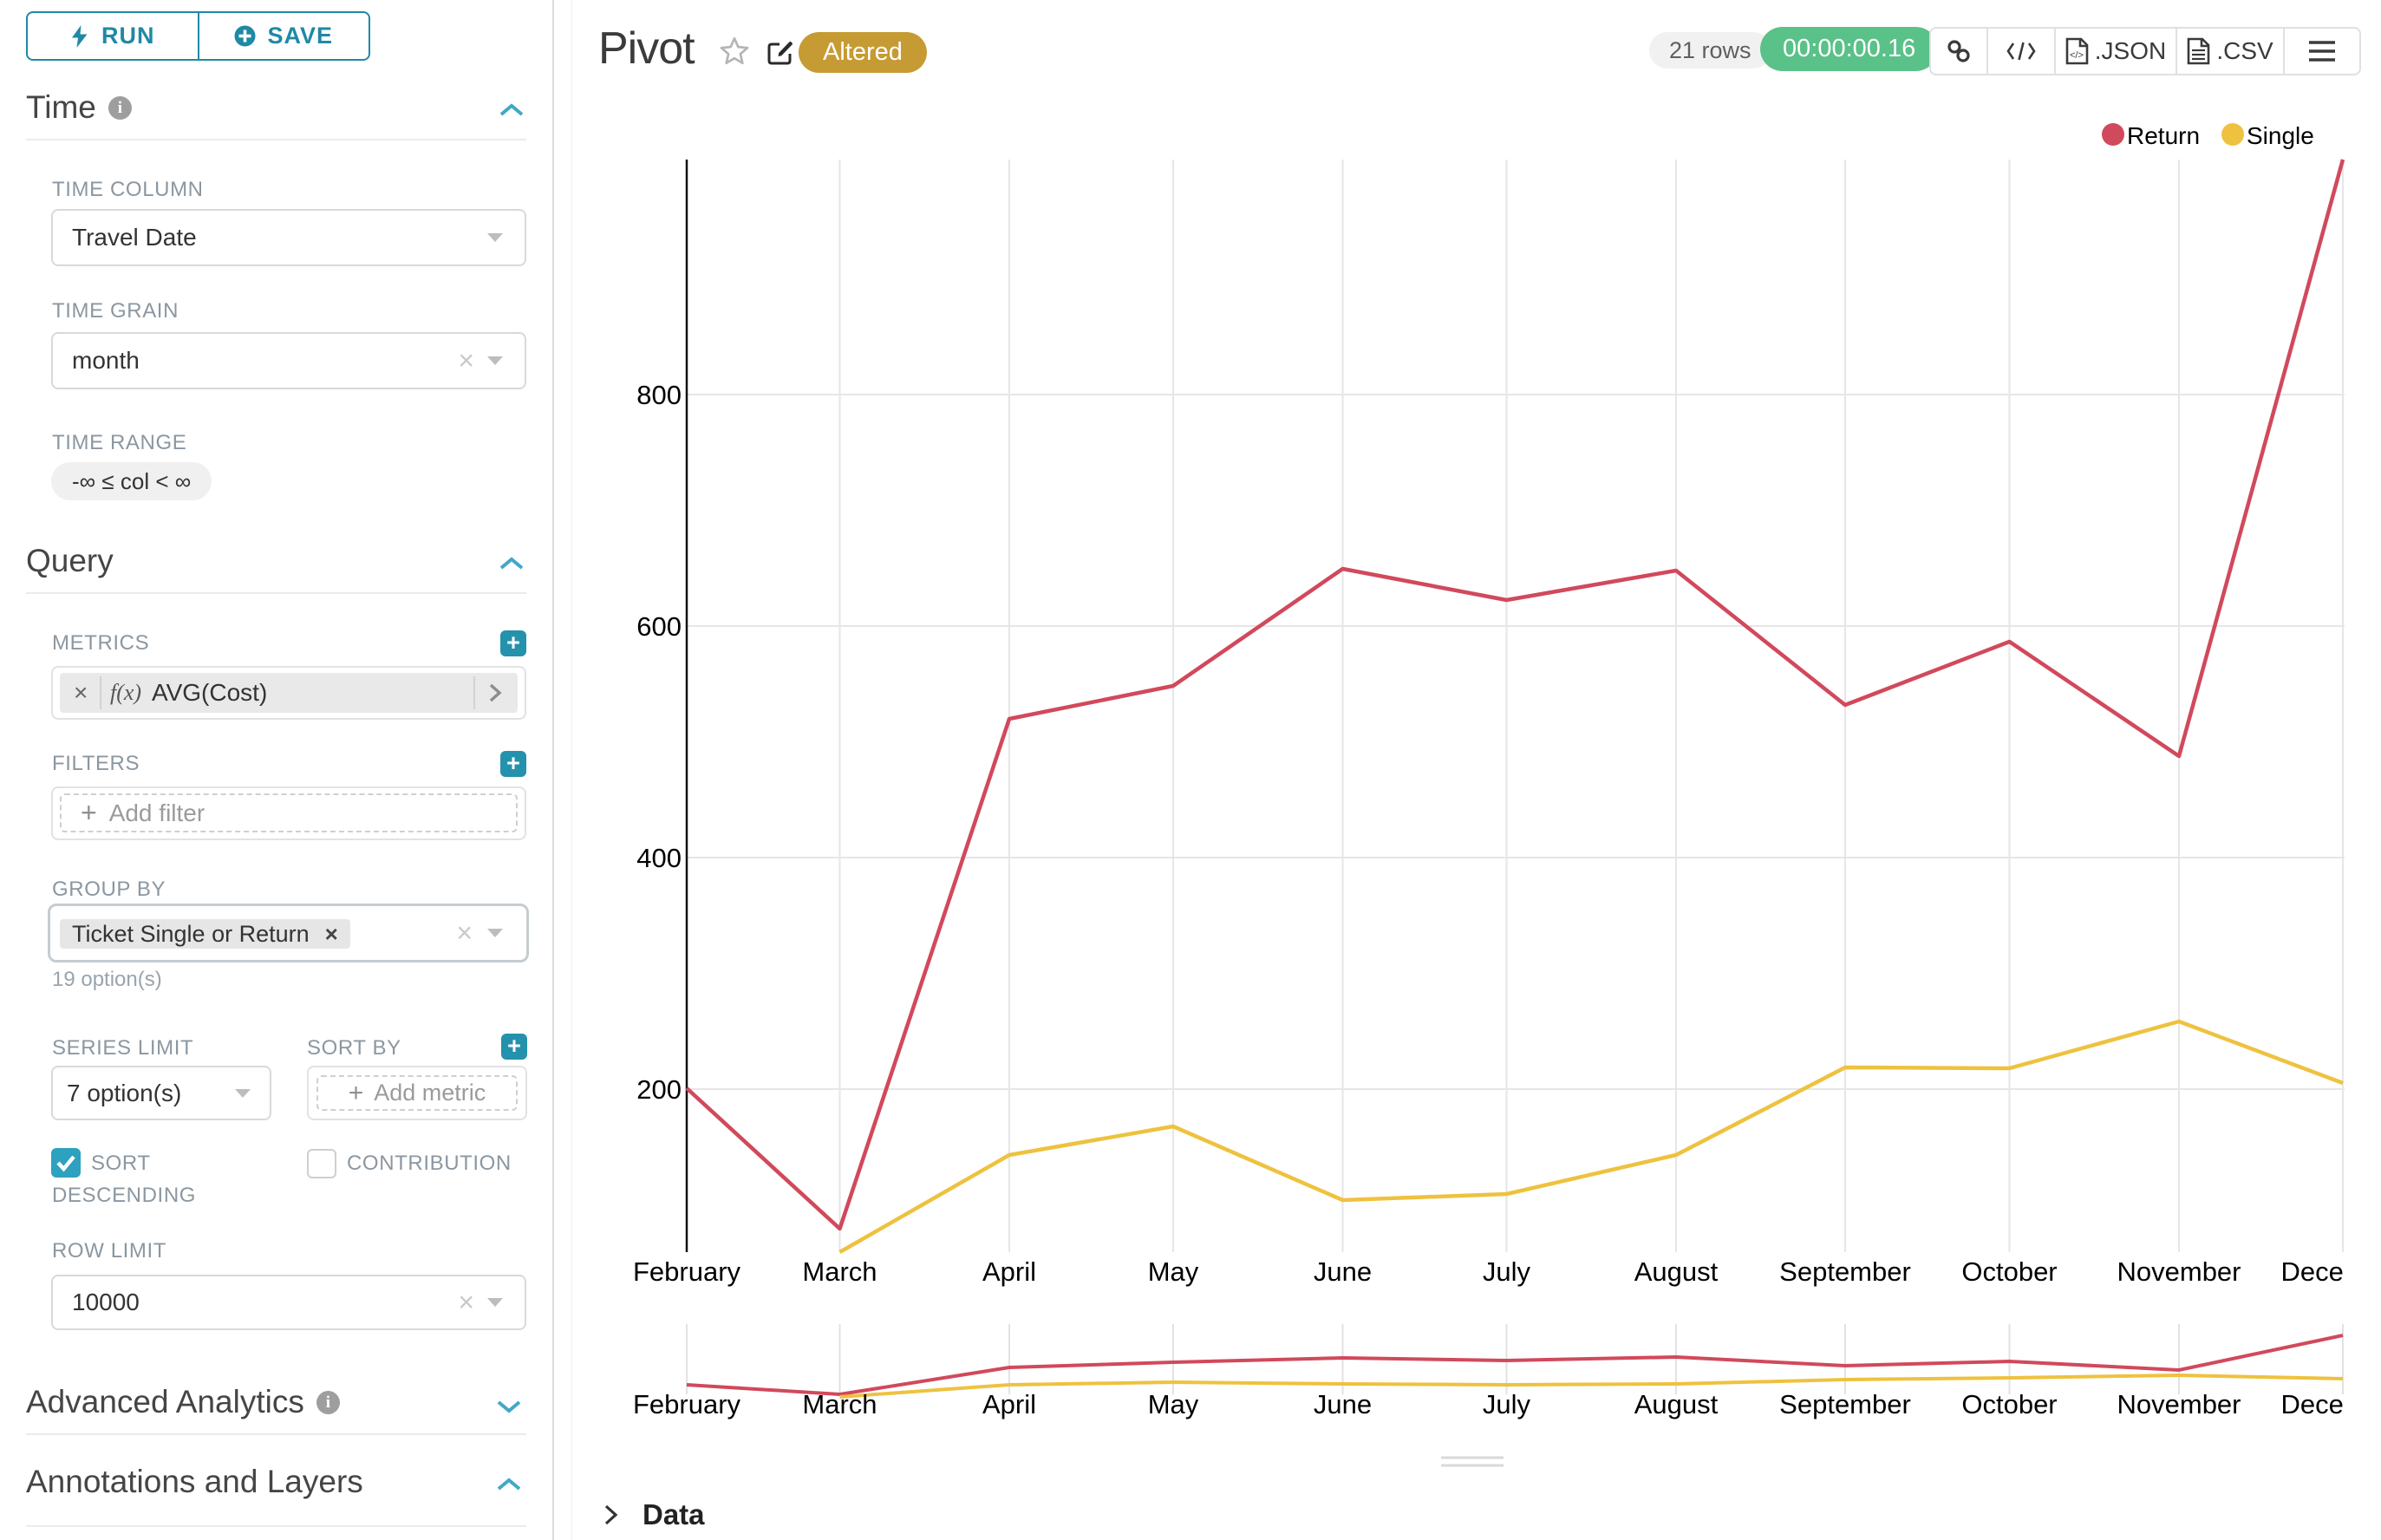  I want to click on svg-text: Data, so click(674, 1514).